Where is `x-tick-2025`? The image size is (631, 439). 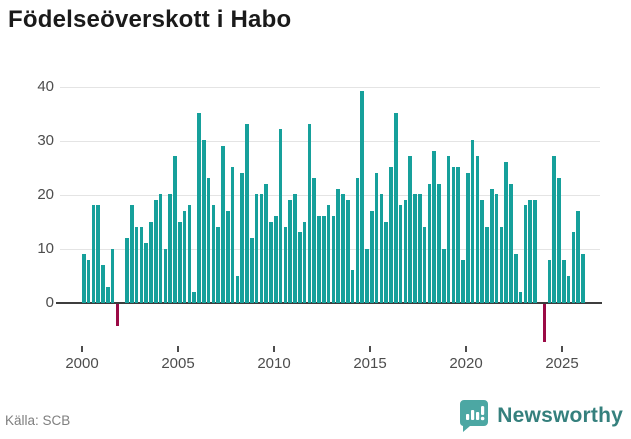
x-tick-2025 is located at coordinates (562, 349).